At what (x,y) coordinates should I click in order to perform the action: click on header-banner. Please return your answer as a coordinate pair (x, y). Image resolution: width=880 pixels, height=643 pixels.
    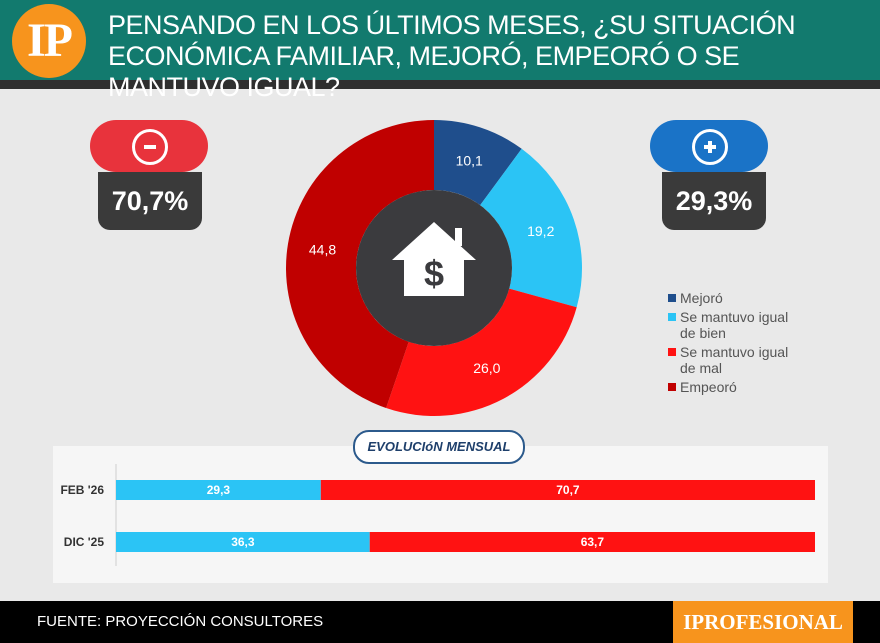
    Looking at the image, I should click on (440, 40).